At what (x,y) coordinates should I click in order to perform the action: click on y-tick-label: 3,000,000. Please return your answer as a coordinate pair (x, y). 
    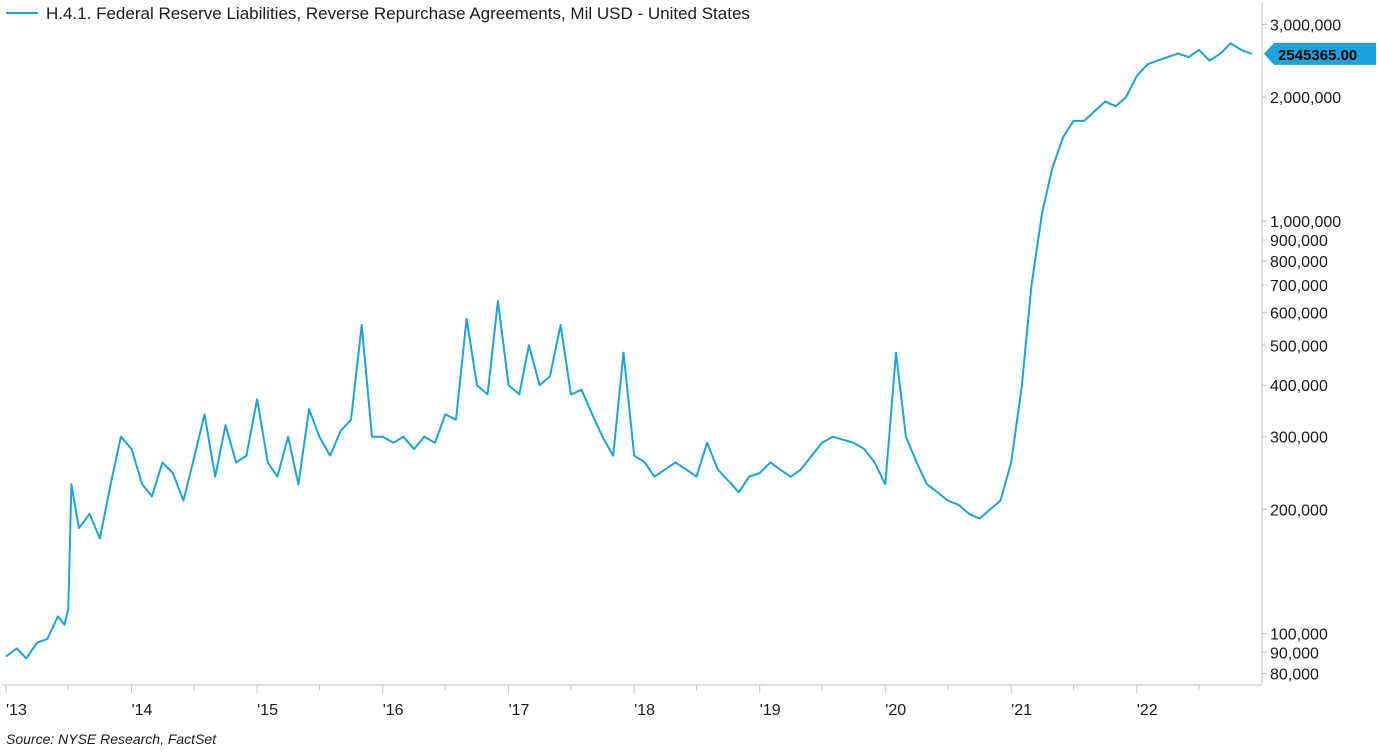
    Looking at the image, I should click on (1305, 25).